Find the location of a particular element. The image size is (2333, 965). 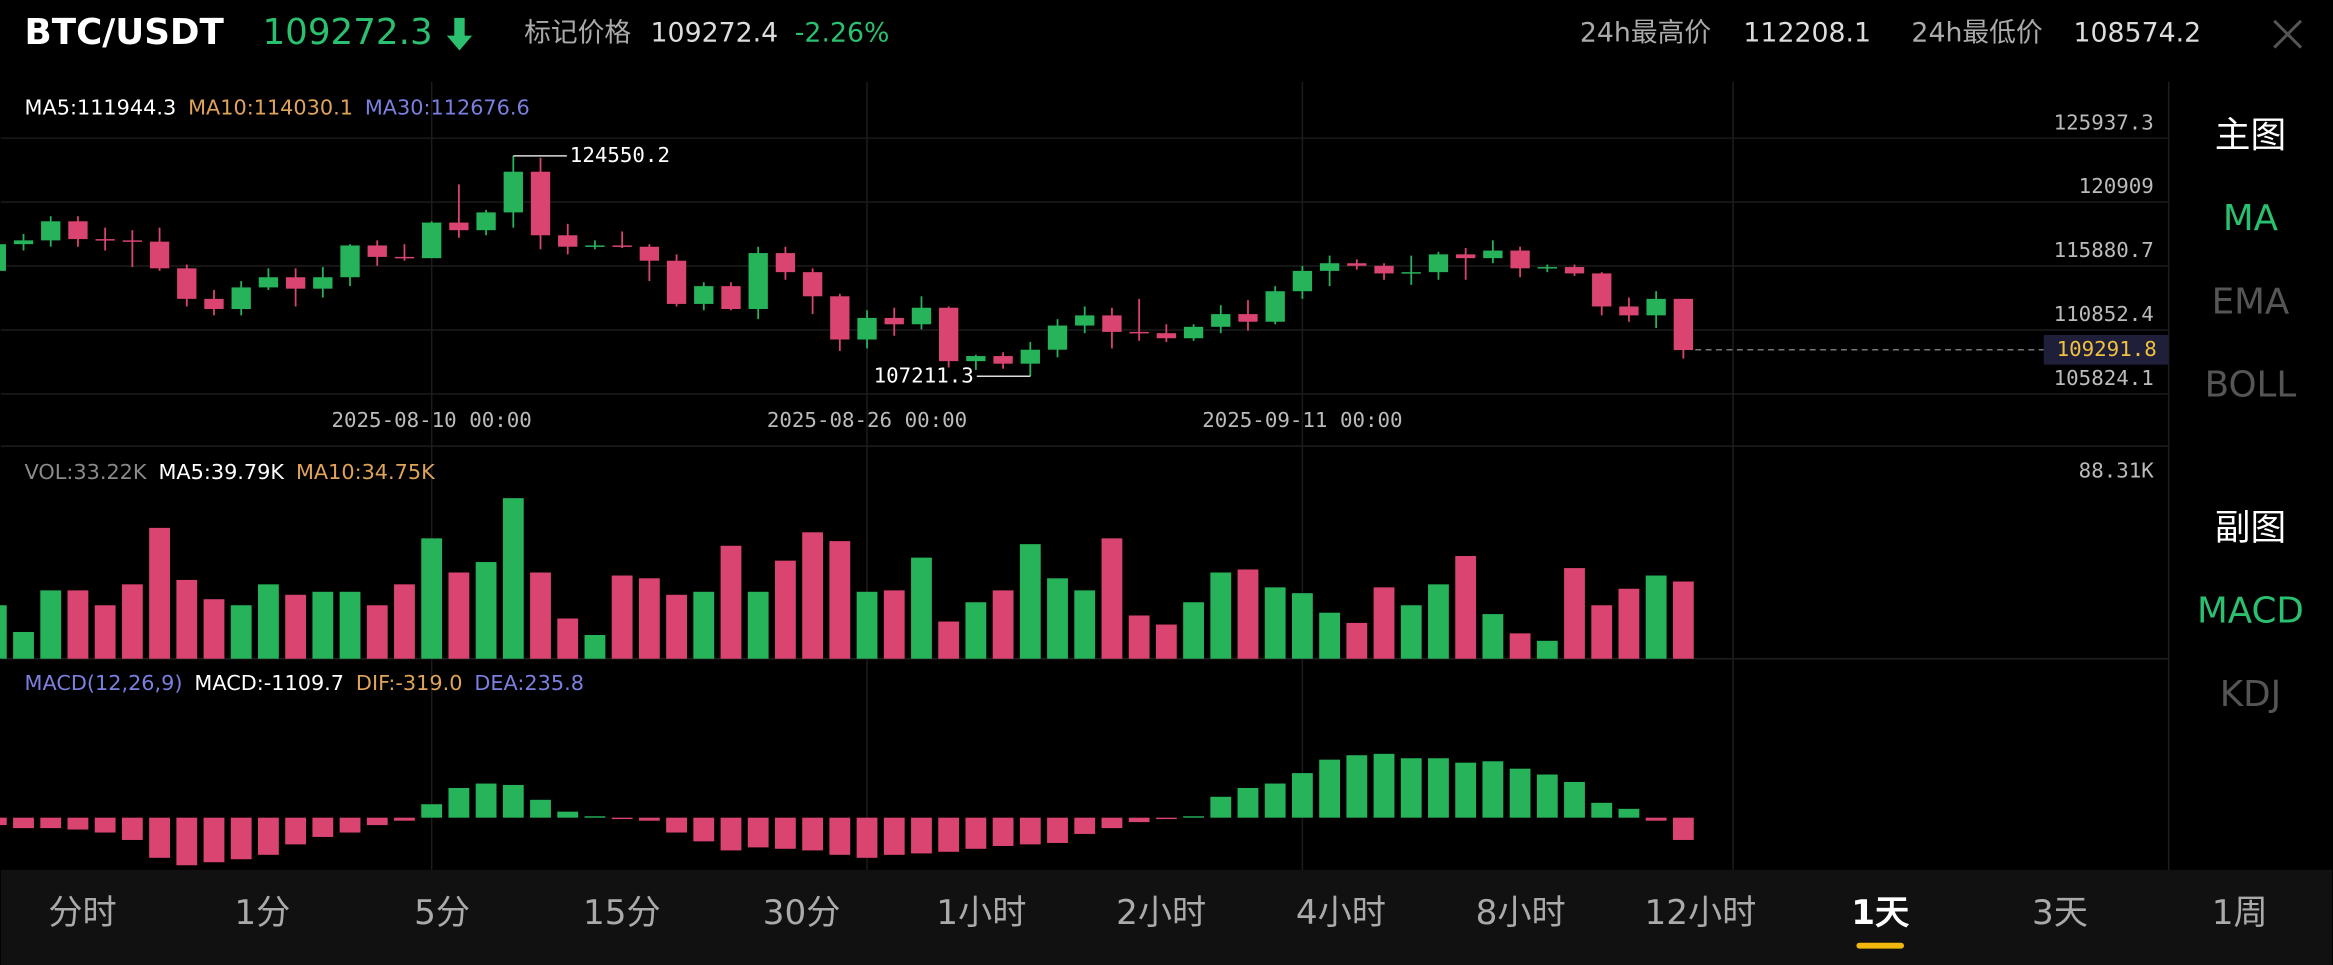

legend-item: MACD(12,26,9) is located at coordinates (104, 683).